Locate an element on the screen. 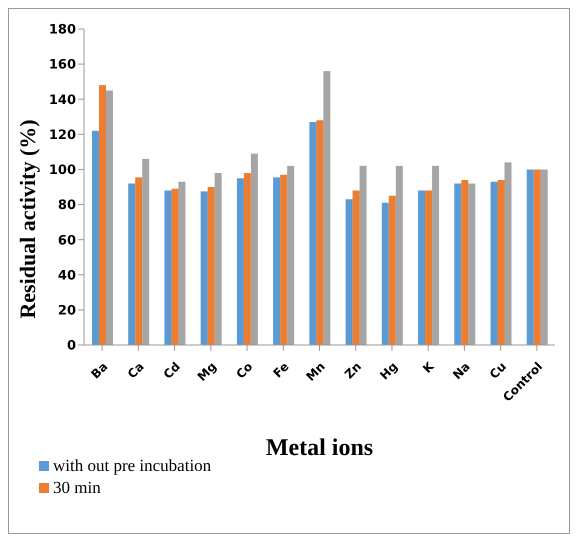 This screenshot has width=578, height=542. y-tick-label: 40 is located at coordinates (67, 276).